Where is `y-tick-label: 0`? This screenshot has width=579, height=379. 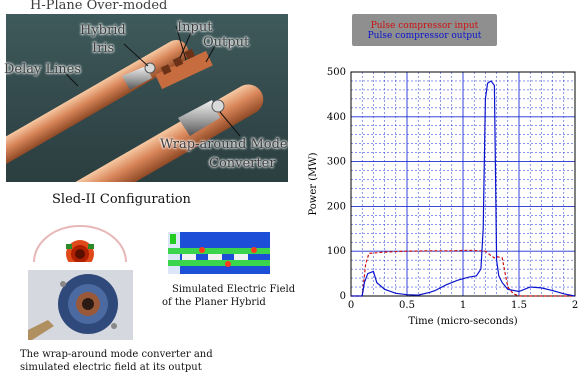
y-tick-label: 0 is located at coordinates (343, 296).